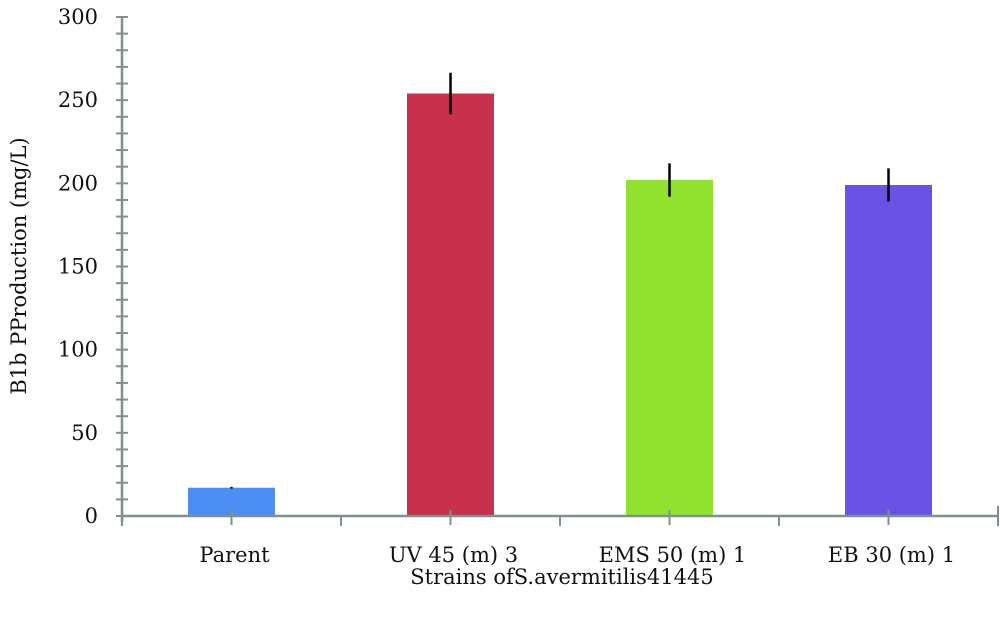  Describe the element at coordinates (84, 433) in the screenshot. I see `y-tick-label: 50` at that location.